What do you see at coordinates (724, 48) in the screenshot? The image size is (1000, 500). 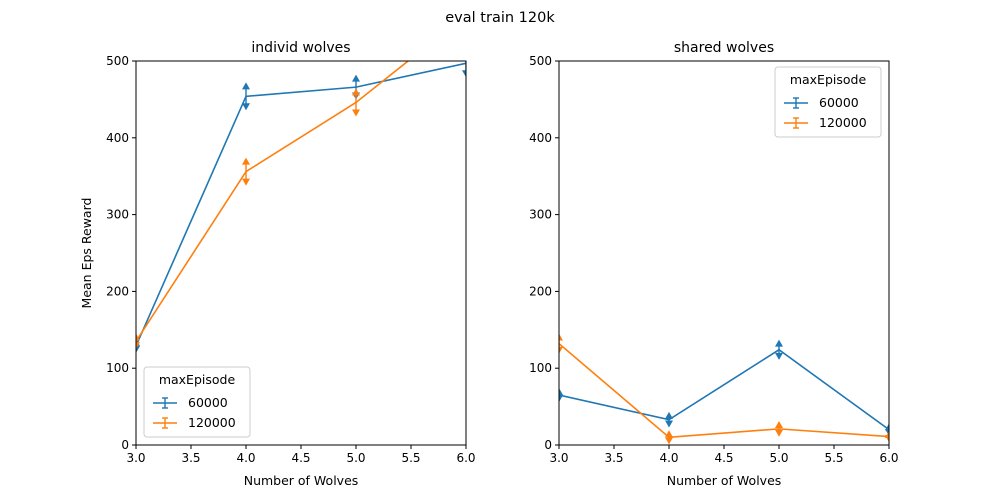 I see `subplot-title: shared wolves` at bounding box center [724, 48].